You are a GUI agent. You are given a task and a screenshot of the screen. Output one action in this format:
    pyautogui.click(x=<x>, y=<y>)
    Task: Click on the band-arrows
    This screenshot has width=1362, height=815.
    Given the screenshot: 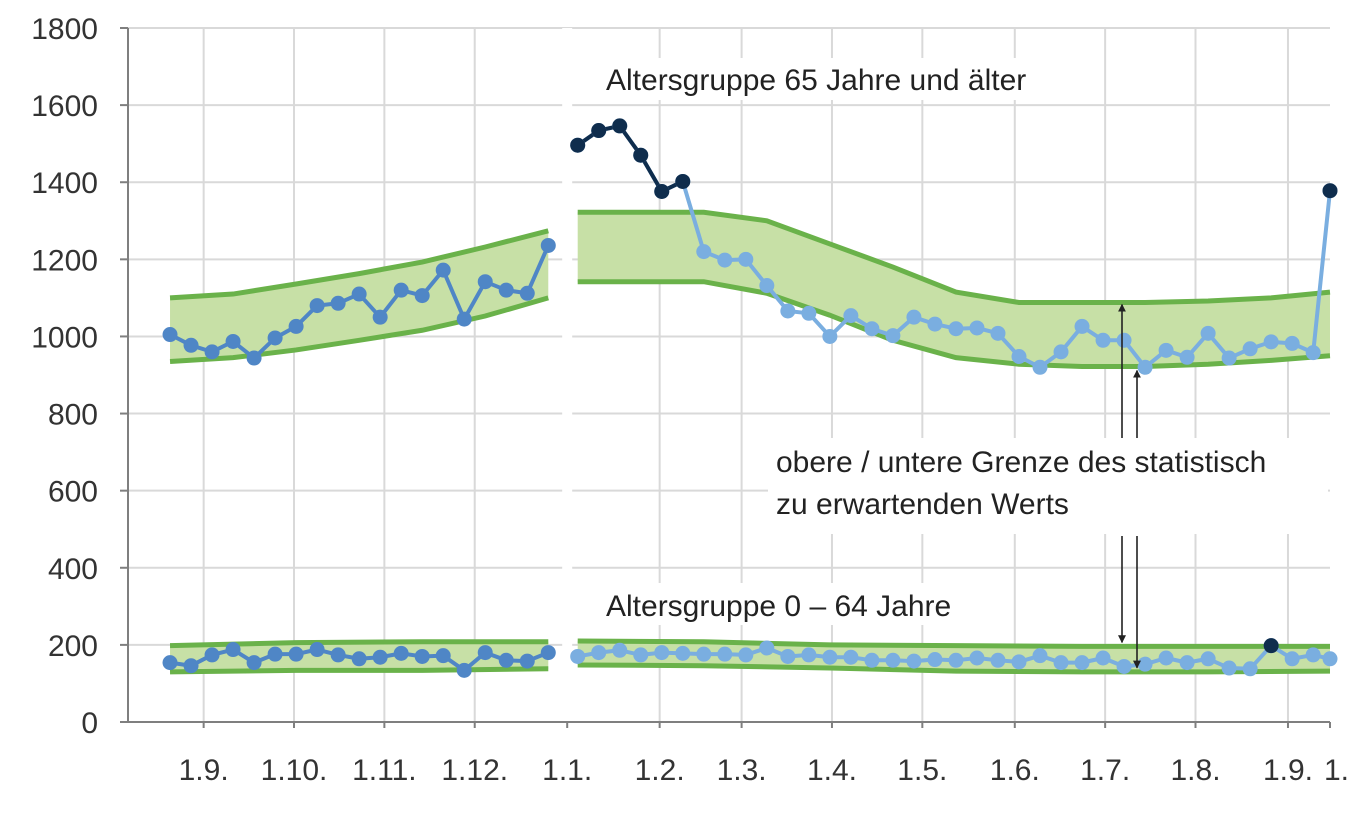 What is the action you would take?
    pyautogui.click(x=1129, y=486)
    